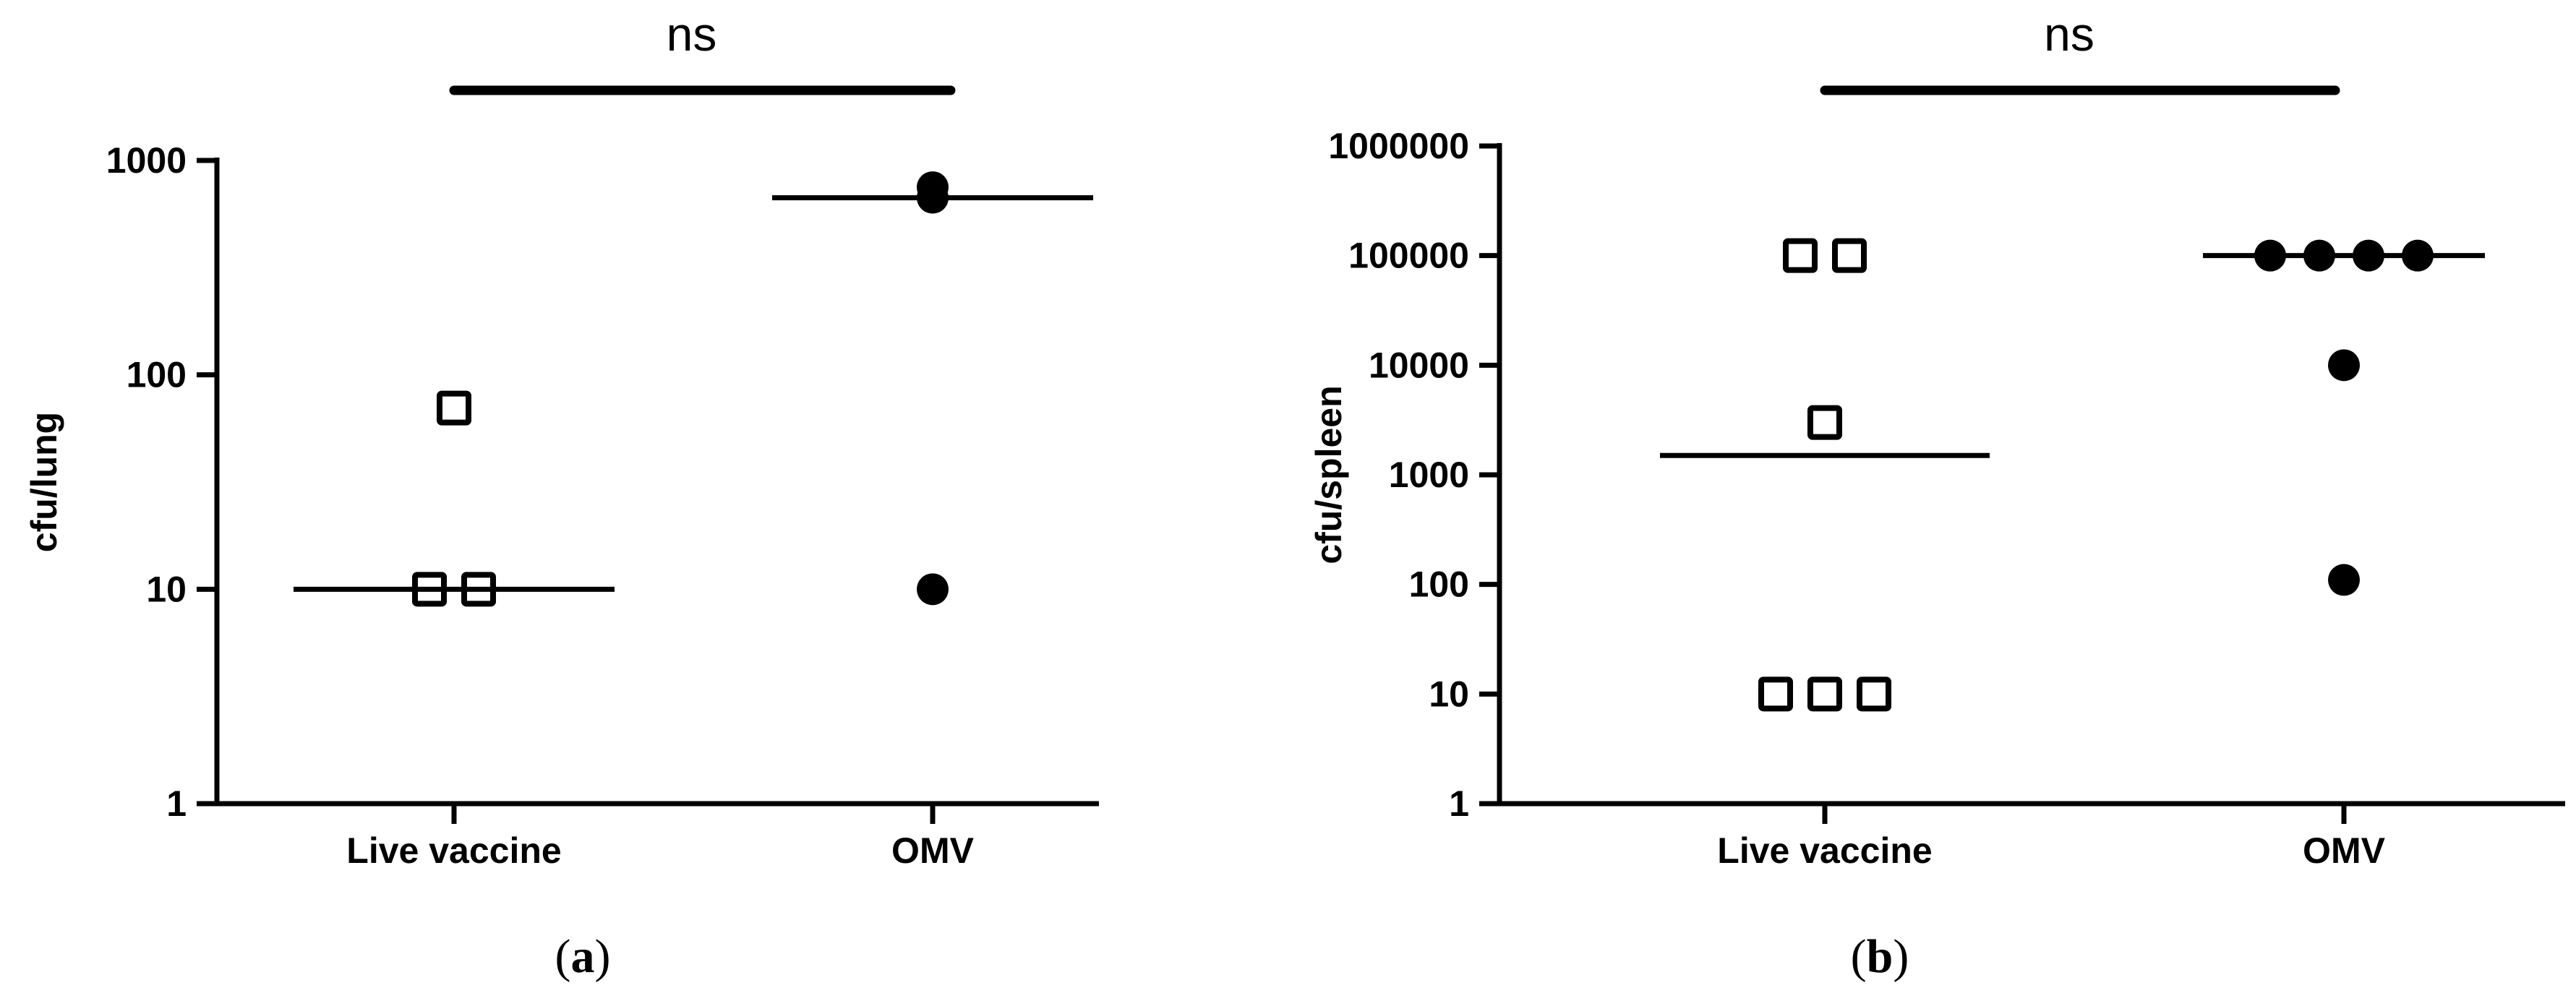 The image size is (2576, 993). What do you see at coordinates (1329, 474) in the screenshot?
I see `y-axis-title: cfu/spleen` at bounding box center [1329, 474].